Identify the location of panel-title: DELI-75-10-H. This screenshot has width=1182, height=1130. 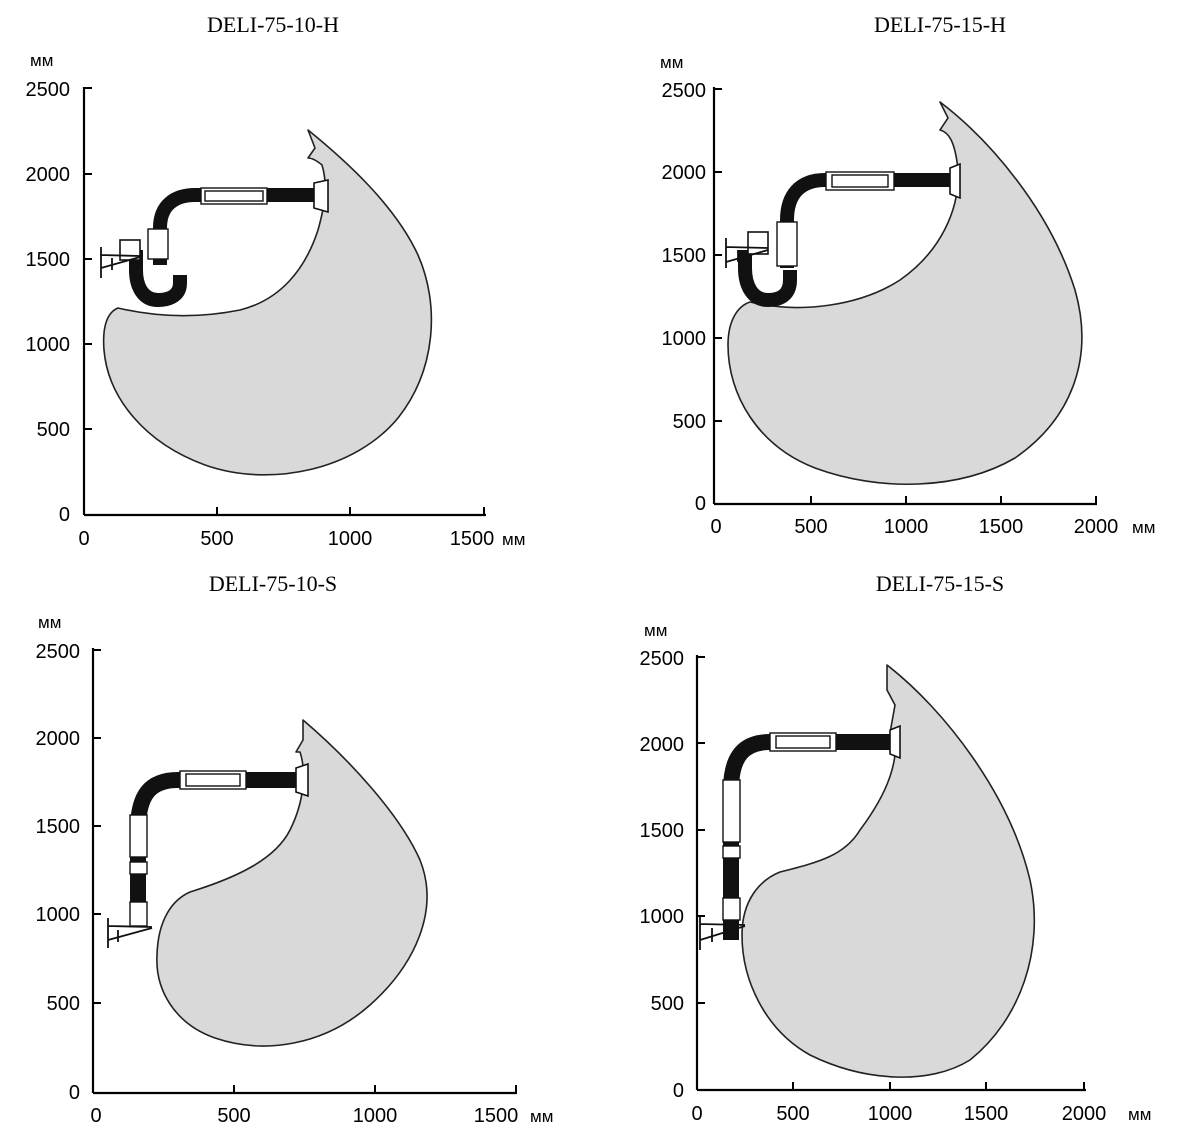
(273, 24).